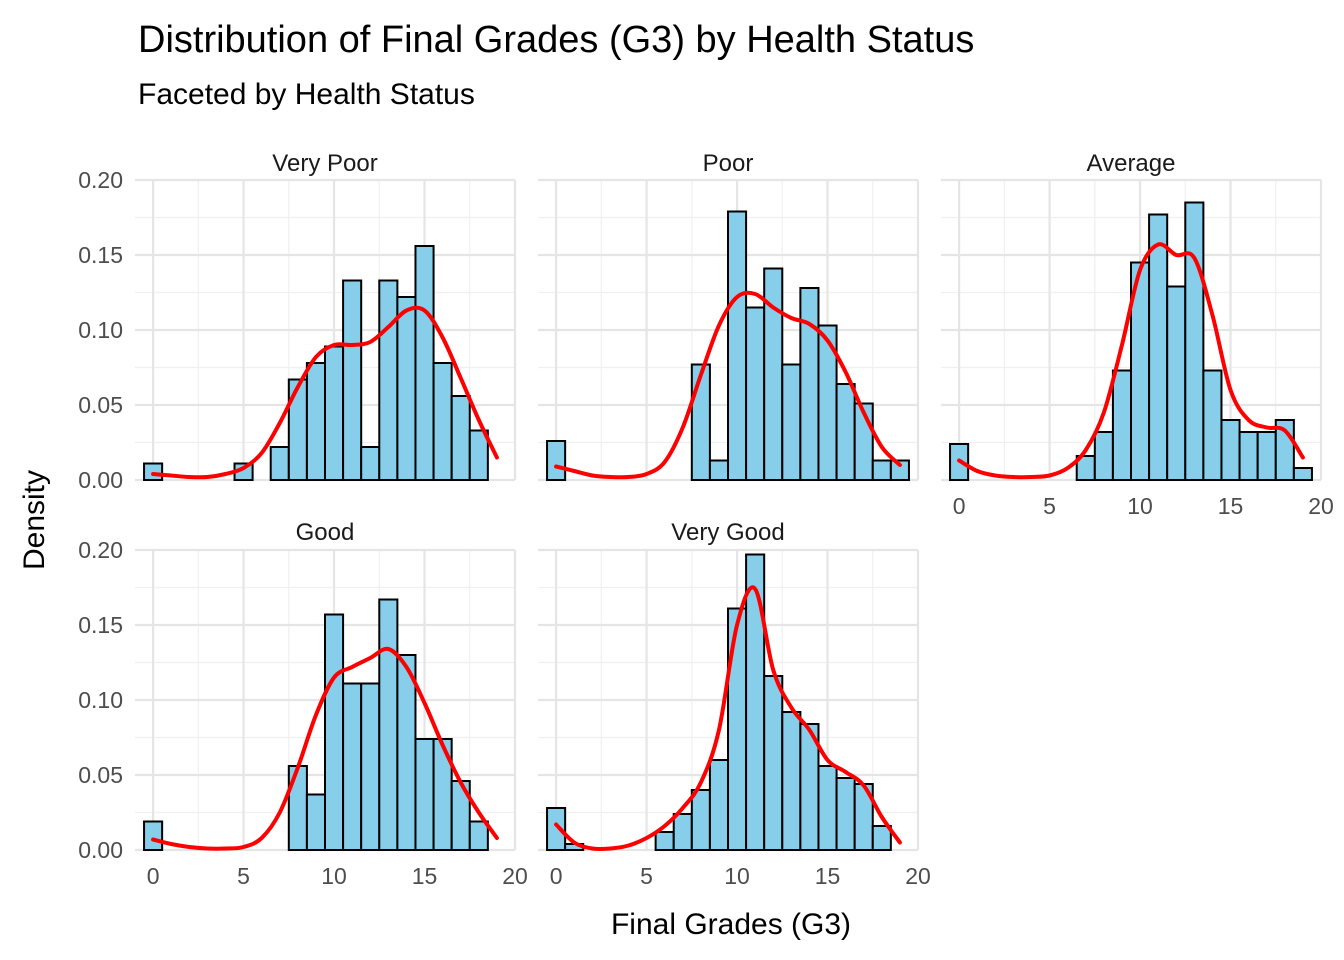 The image size is (1344, 960). What do you see at coordinates (727, 532) in the screenshot?
I see `facet-label-very-good: Very Good` at bounding box center [727, 532].